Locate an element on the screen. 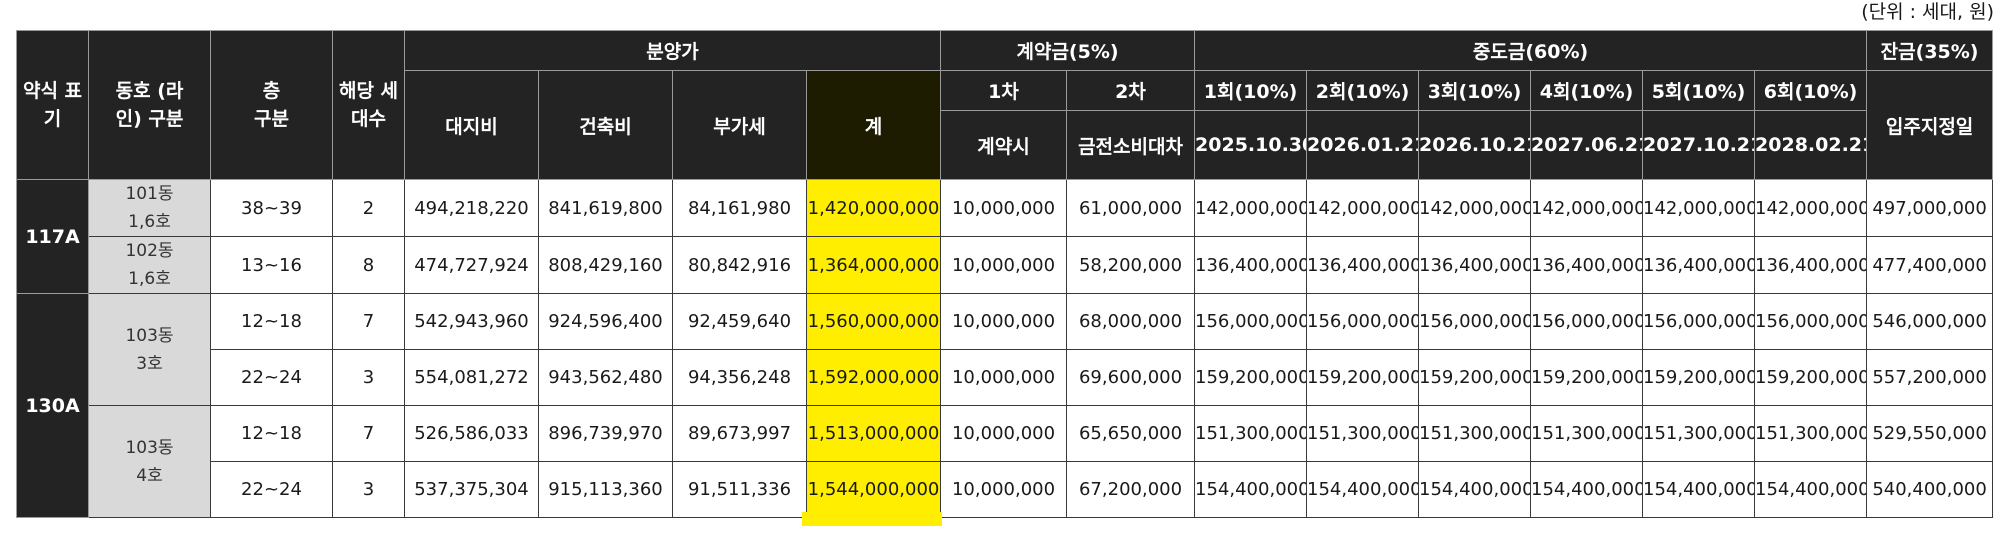  floor-cell: 13~16 is located at coordinates (271, 265).